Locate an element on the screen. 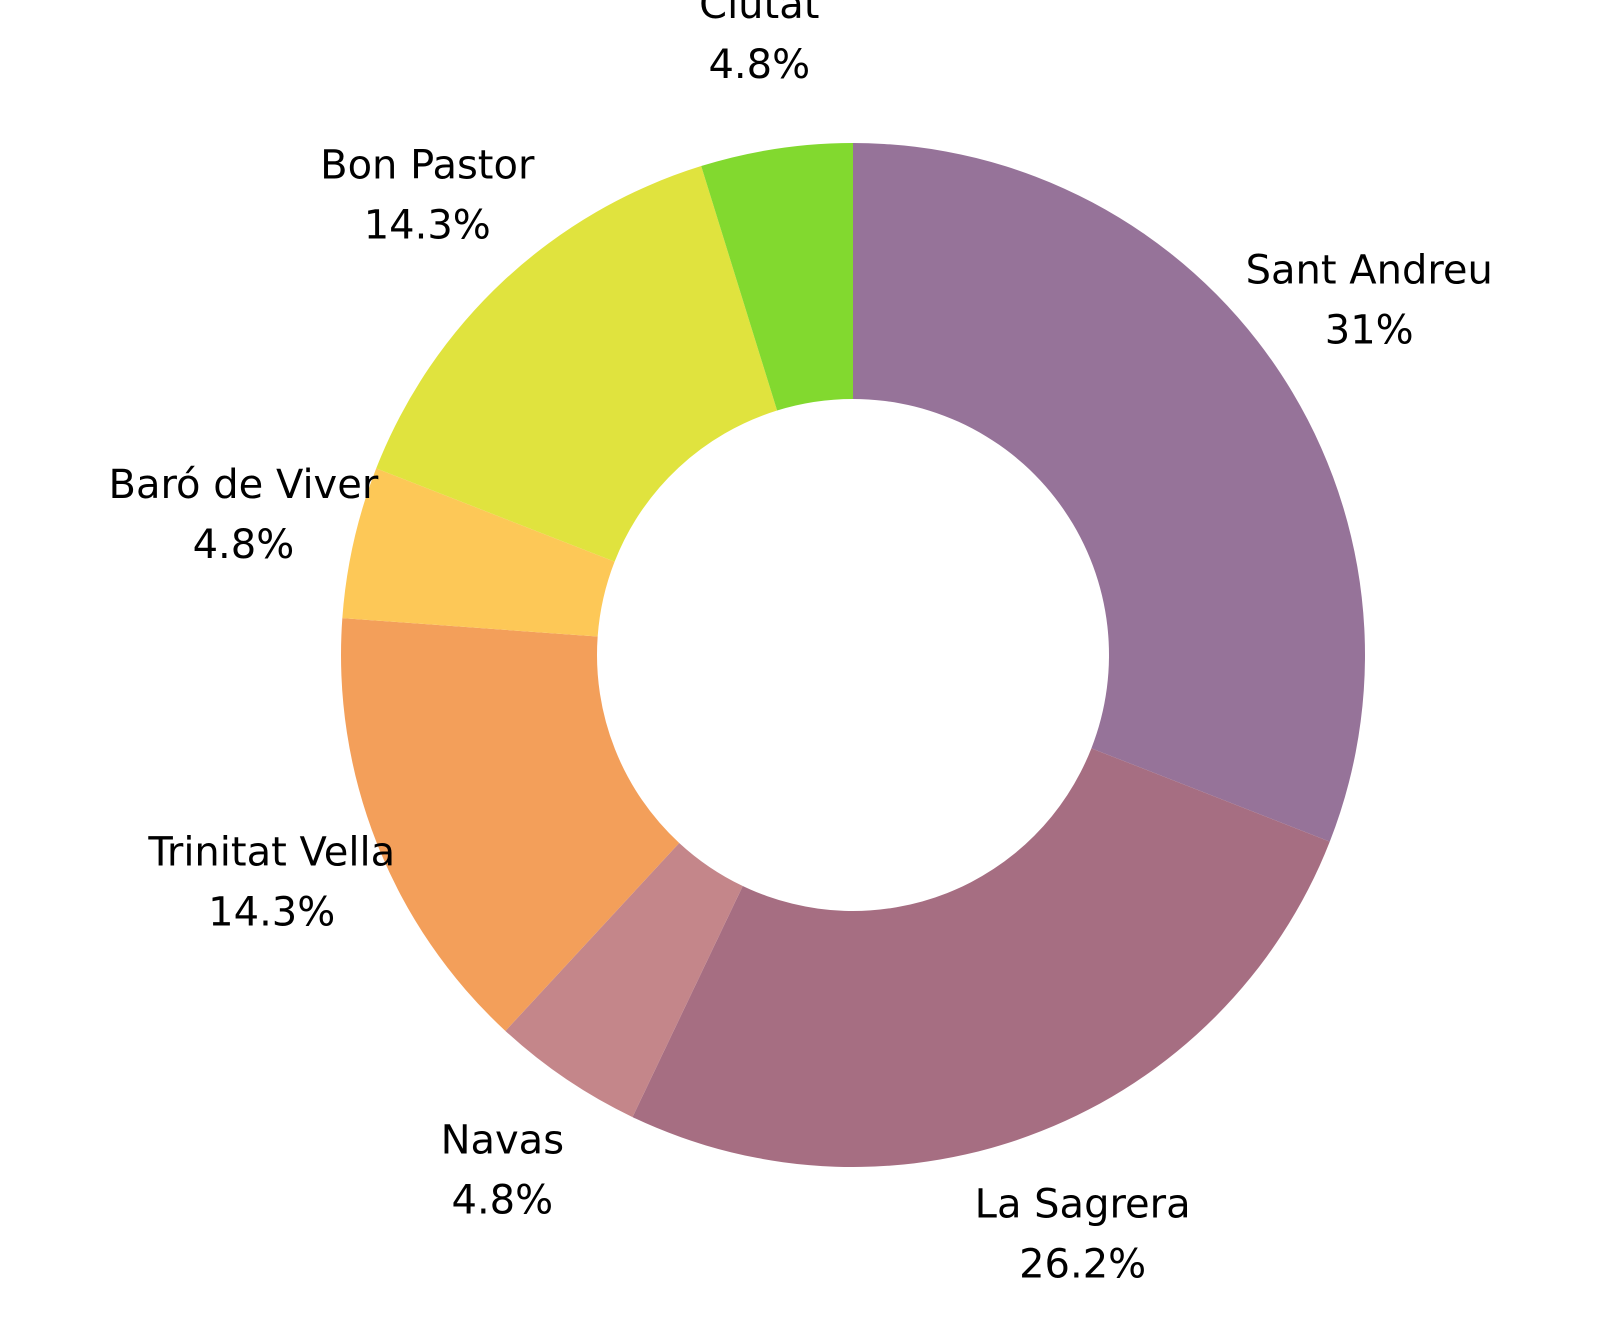  slice-label: Baró de Viver is located at coordinates (244, 485).